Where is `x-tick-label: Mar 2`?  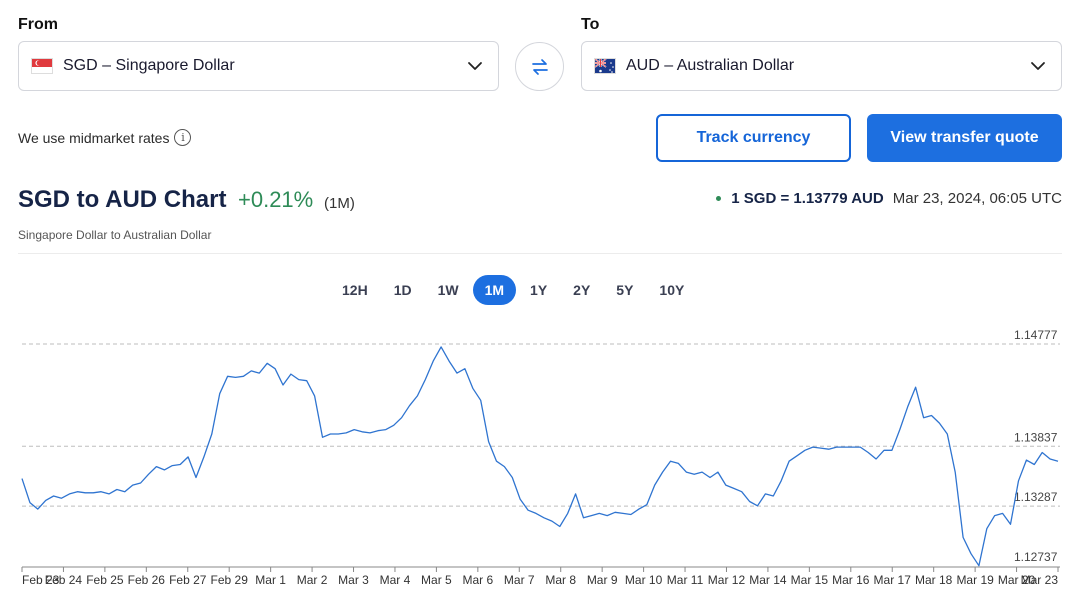 x-tick-label: Mar 2 is located at coordinates (312, 580).